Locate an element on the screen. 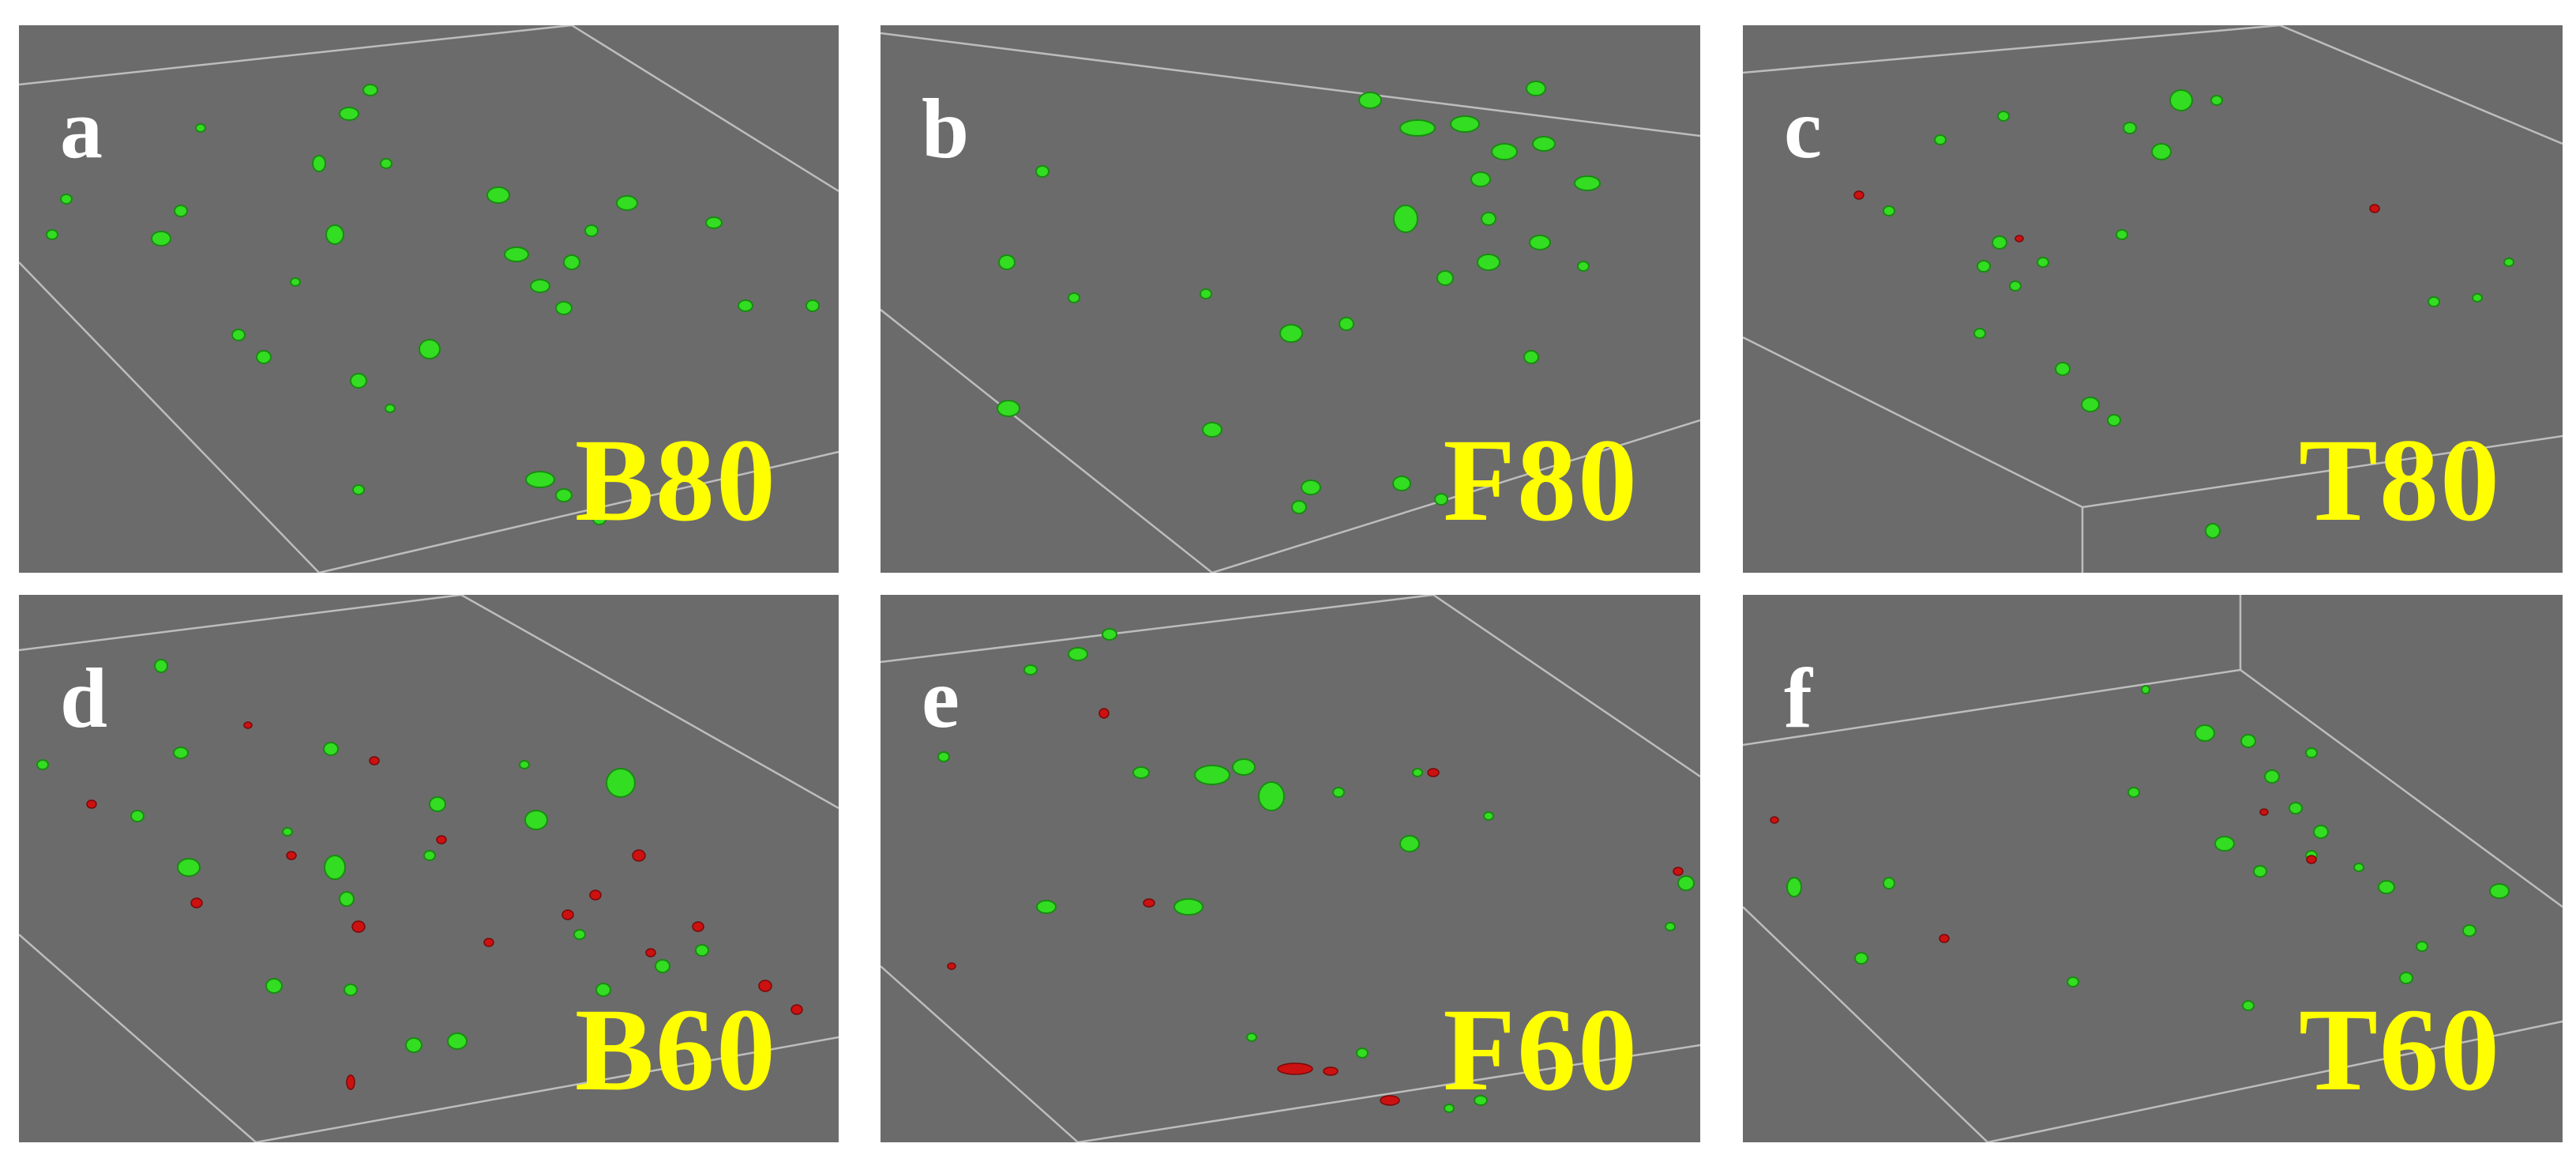 This screenshot has height=1166, width=2576. panel-letter: f is located at coordinates (1798, 699).